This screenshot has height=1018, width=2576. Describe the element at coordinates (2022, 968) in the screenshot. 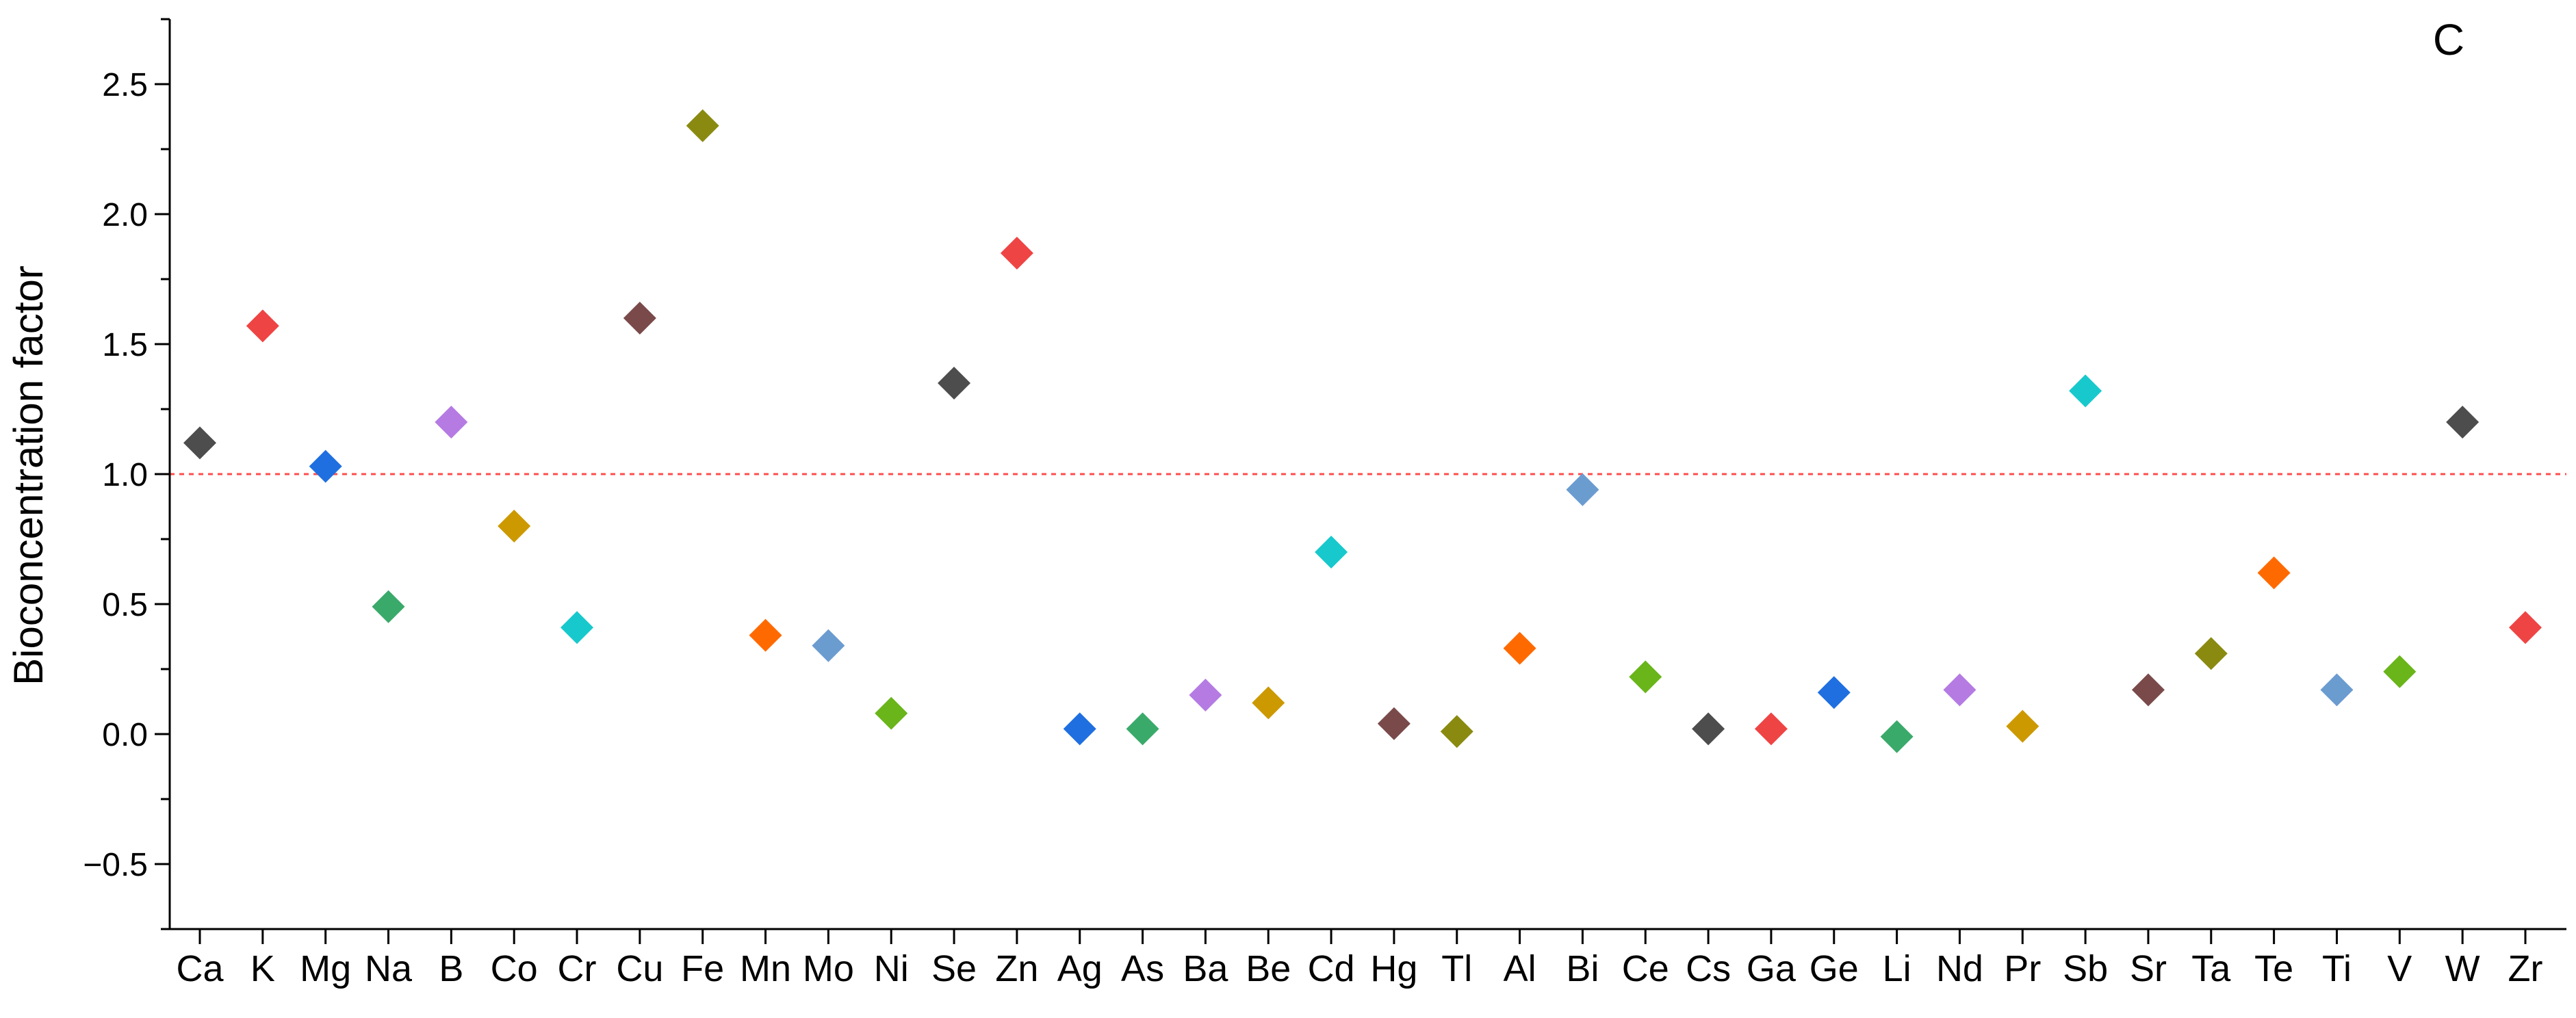

I see `x-tick-label: Pr` at that location.